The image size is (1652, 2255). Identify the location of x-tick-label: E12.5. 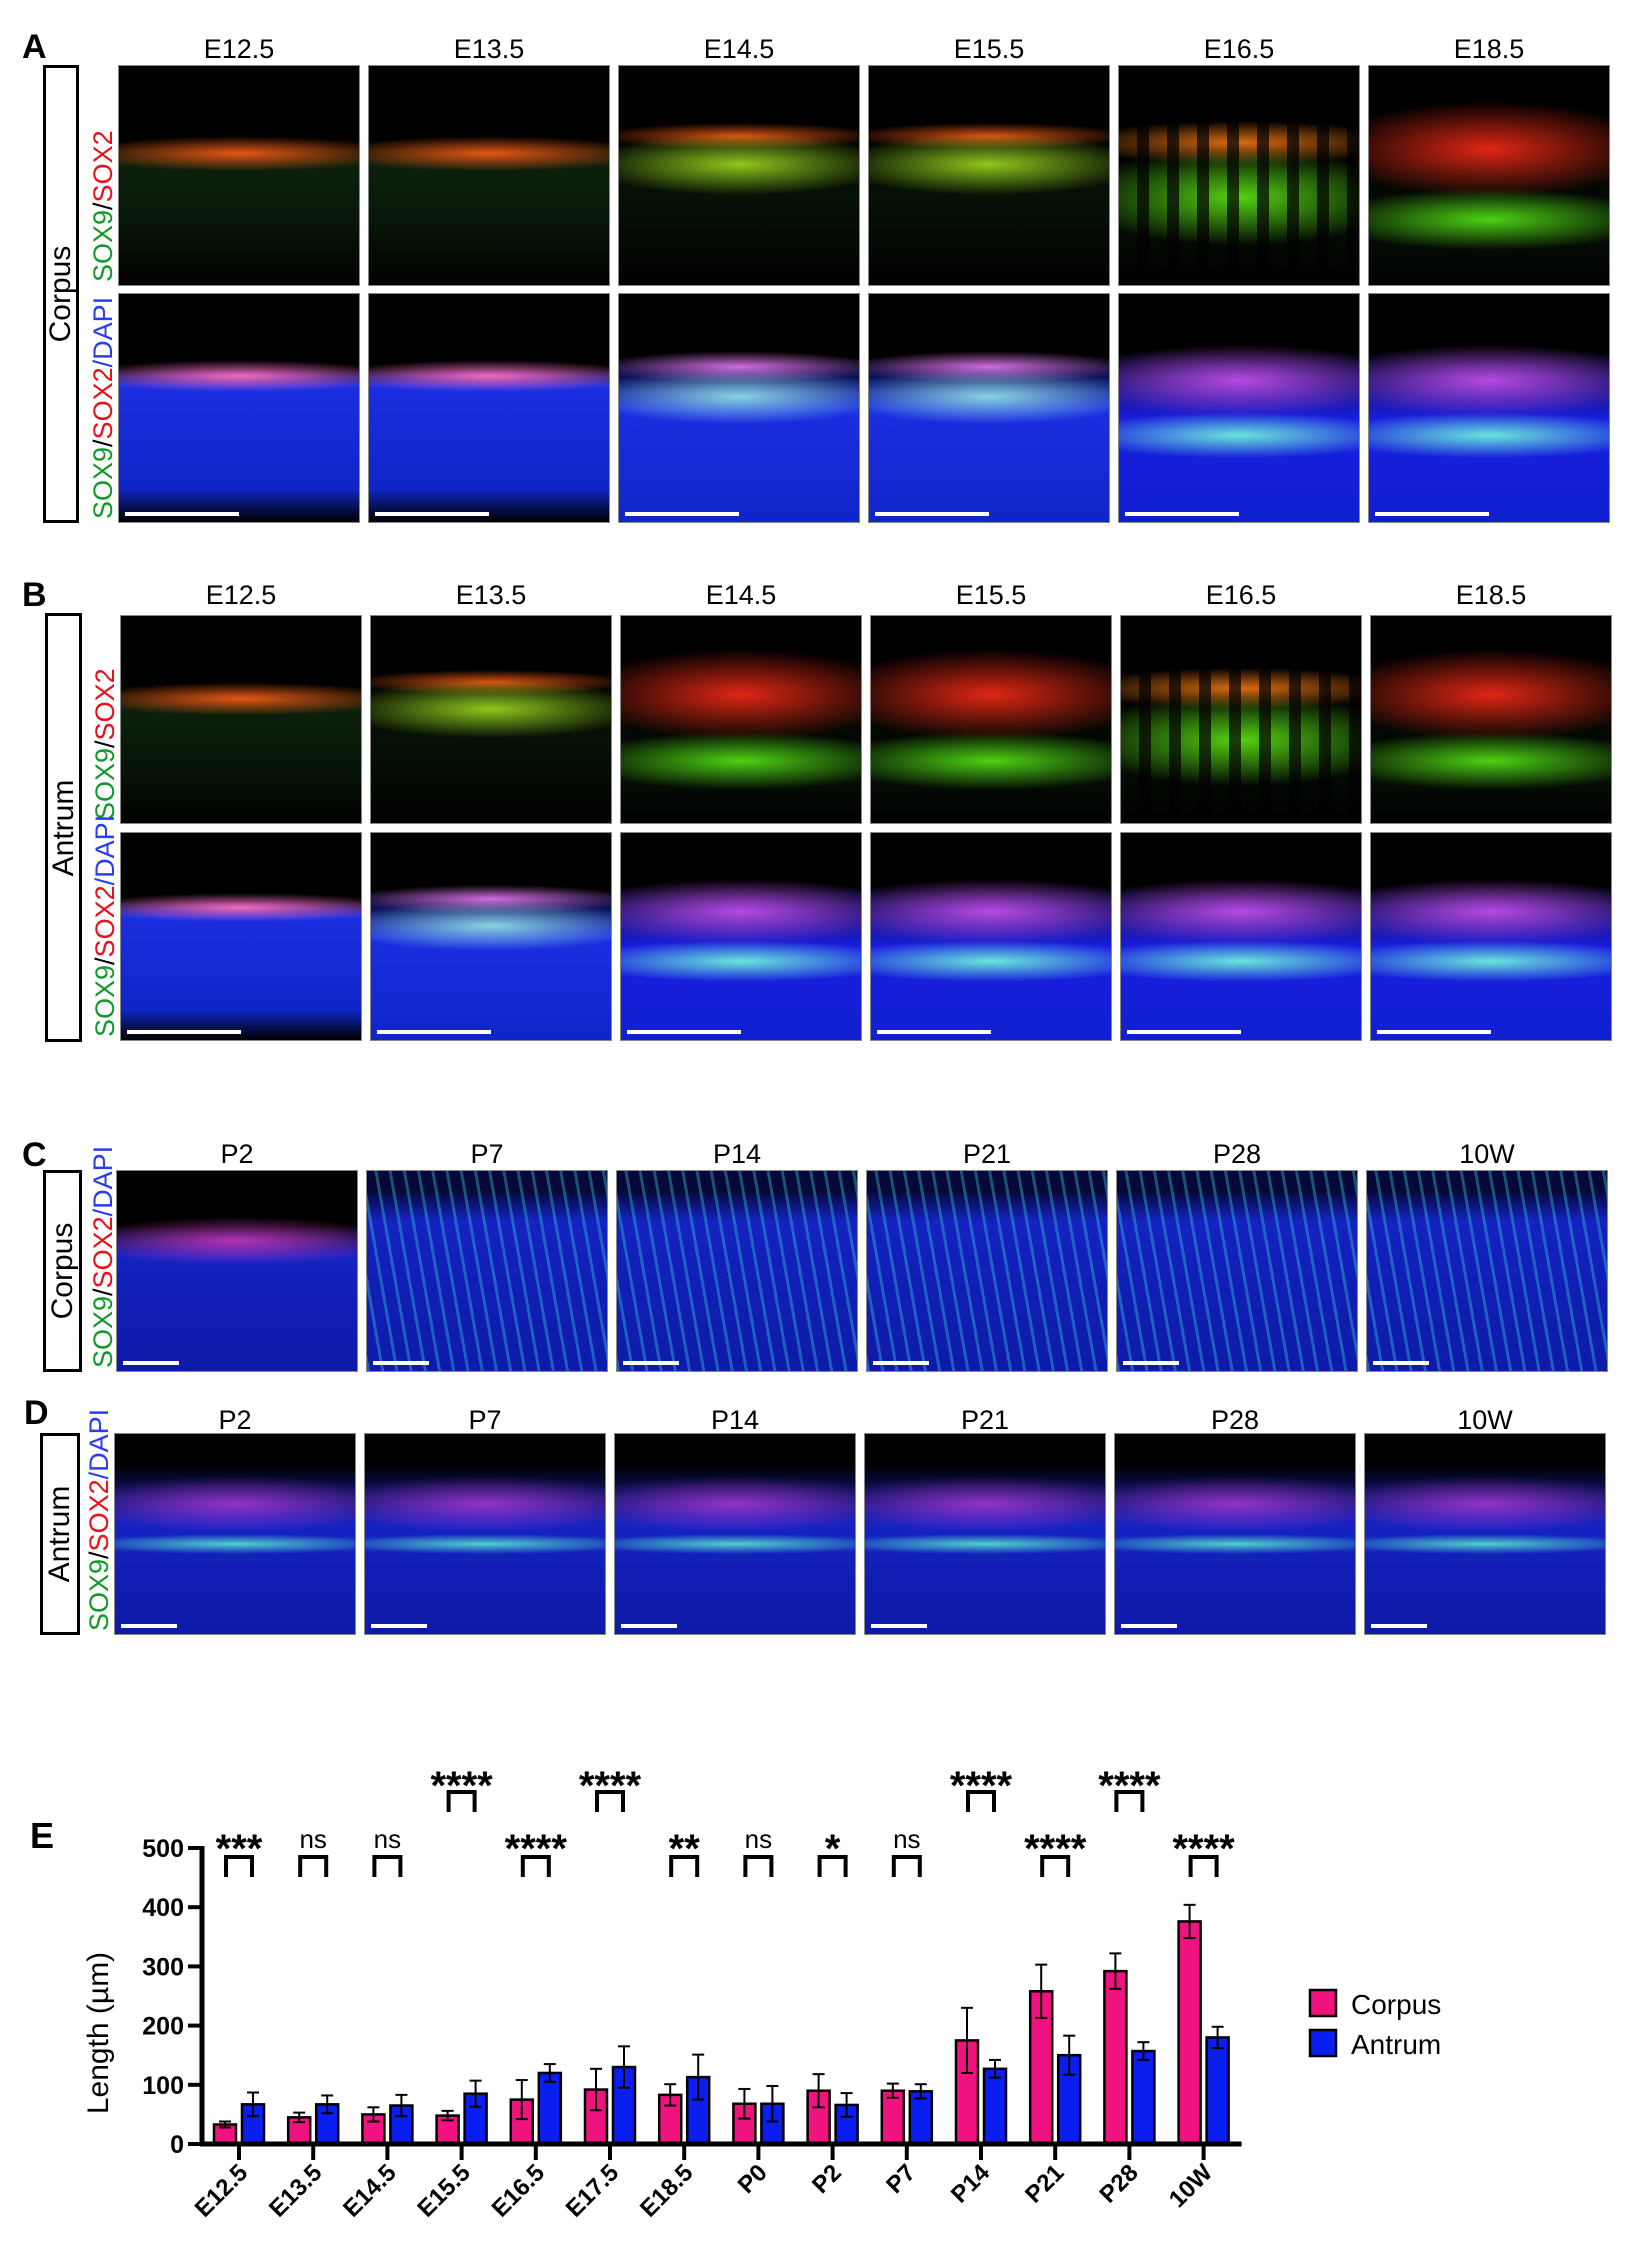
(221, 2190).